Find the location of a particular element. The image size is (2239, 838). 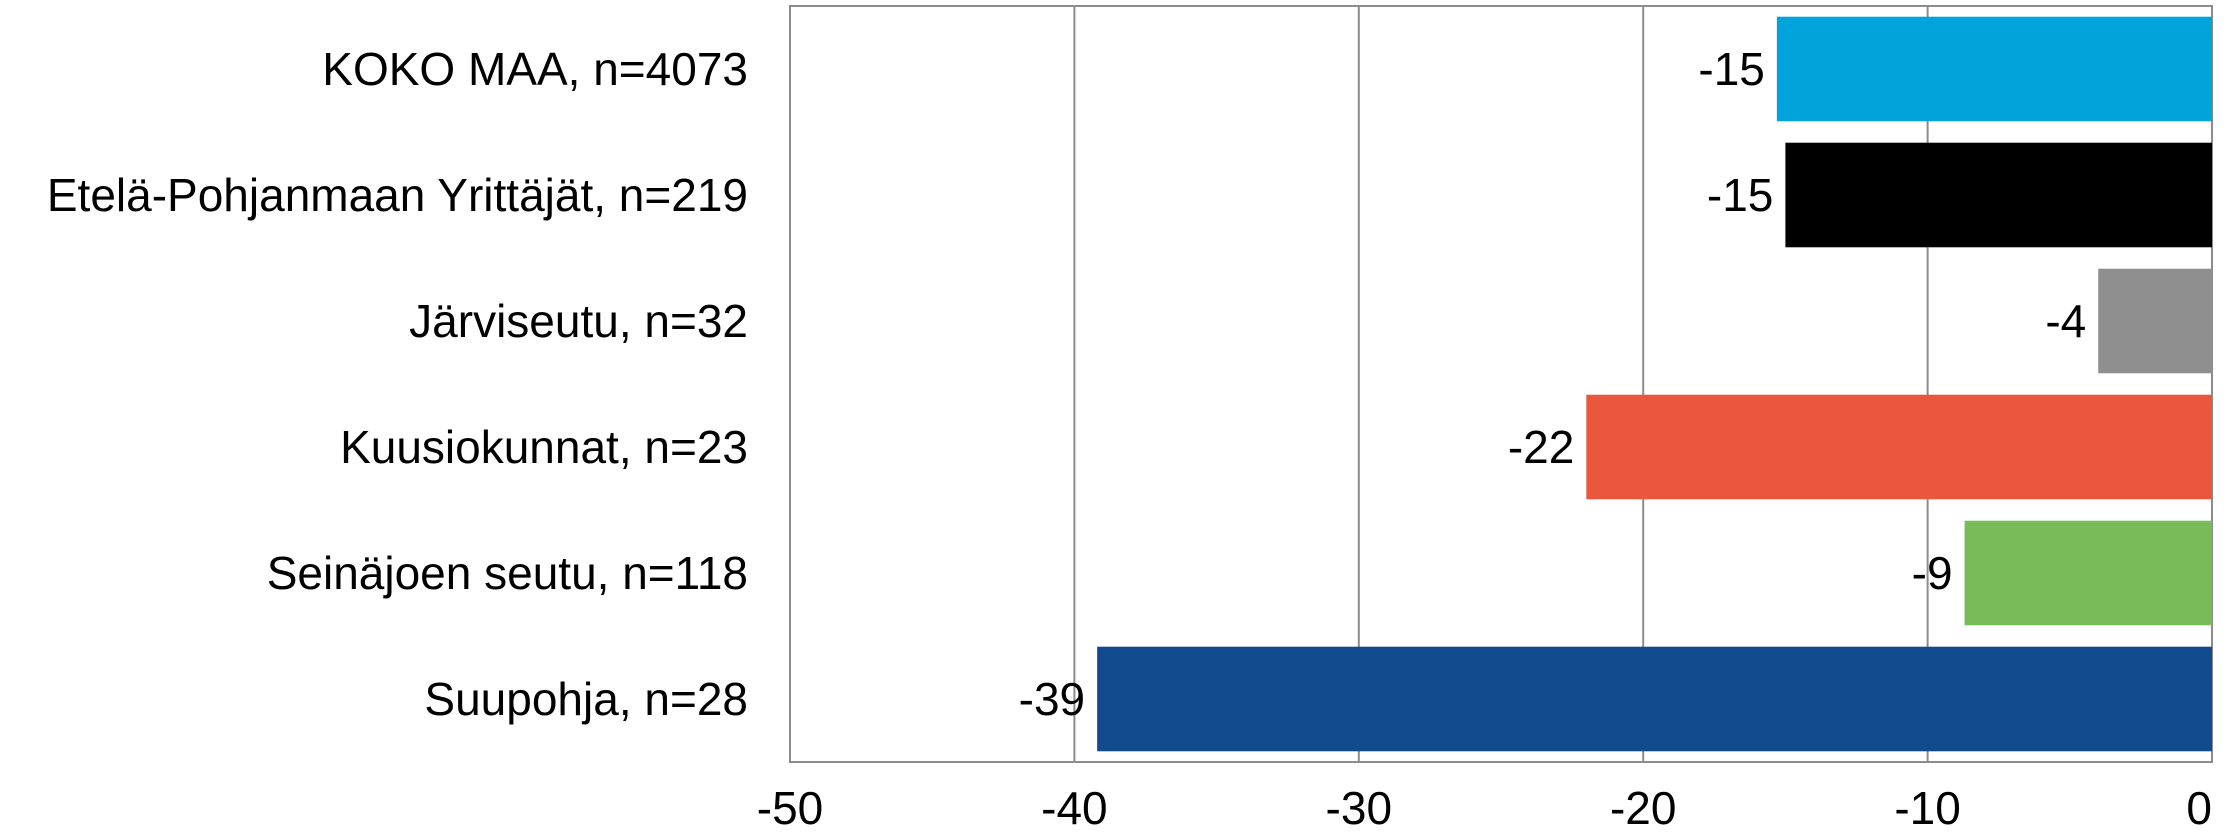

x-tick-label: -30 is located at coordinates (1359, 808).